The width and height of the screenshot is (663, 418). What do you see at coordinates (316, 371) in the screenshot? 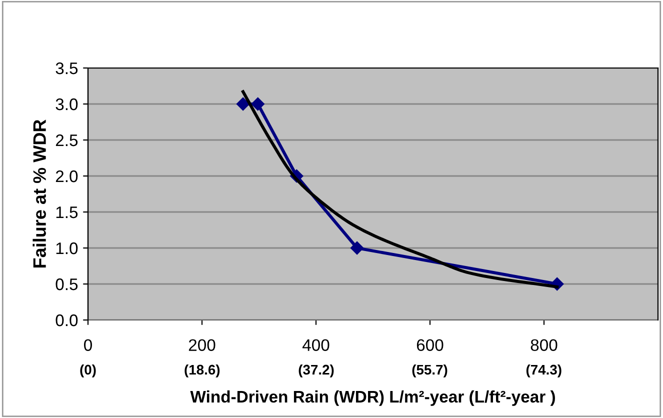
I see `x2-tick-label: (37.2)` at bounding box center [316, 371].